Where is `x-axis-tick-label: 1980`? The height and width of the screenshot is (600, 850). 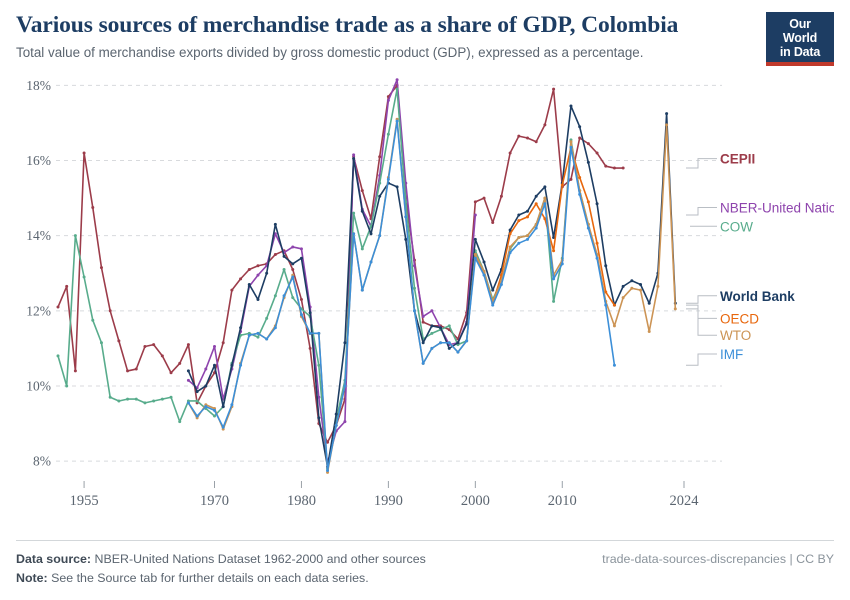 x-axis-tick-label: 1980 is located at coordinates (301, 501).